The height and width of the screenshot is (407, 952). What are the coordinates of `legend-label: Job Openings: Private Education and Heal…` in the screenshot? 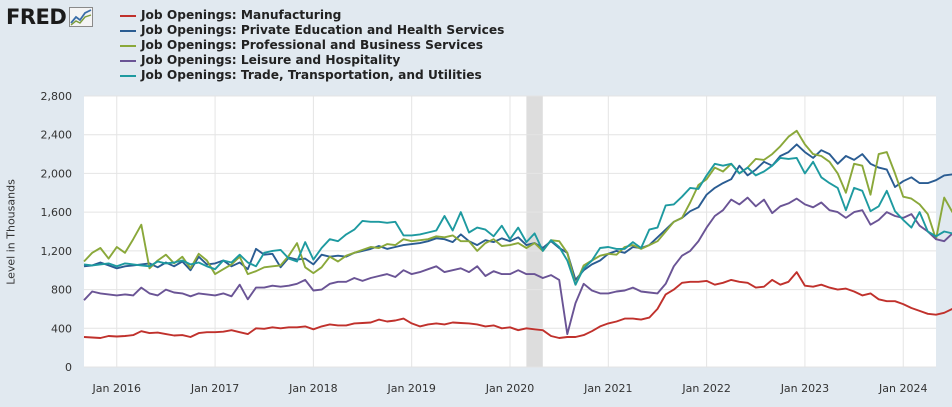 It's located at (323, 30).